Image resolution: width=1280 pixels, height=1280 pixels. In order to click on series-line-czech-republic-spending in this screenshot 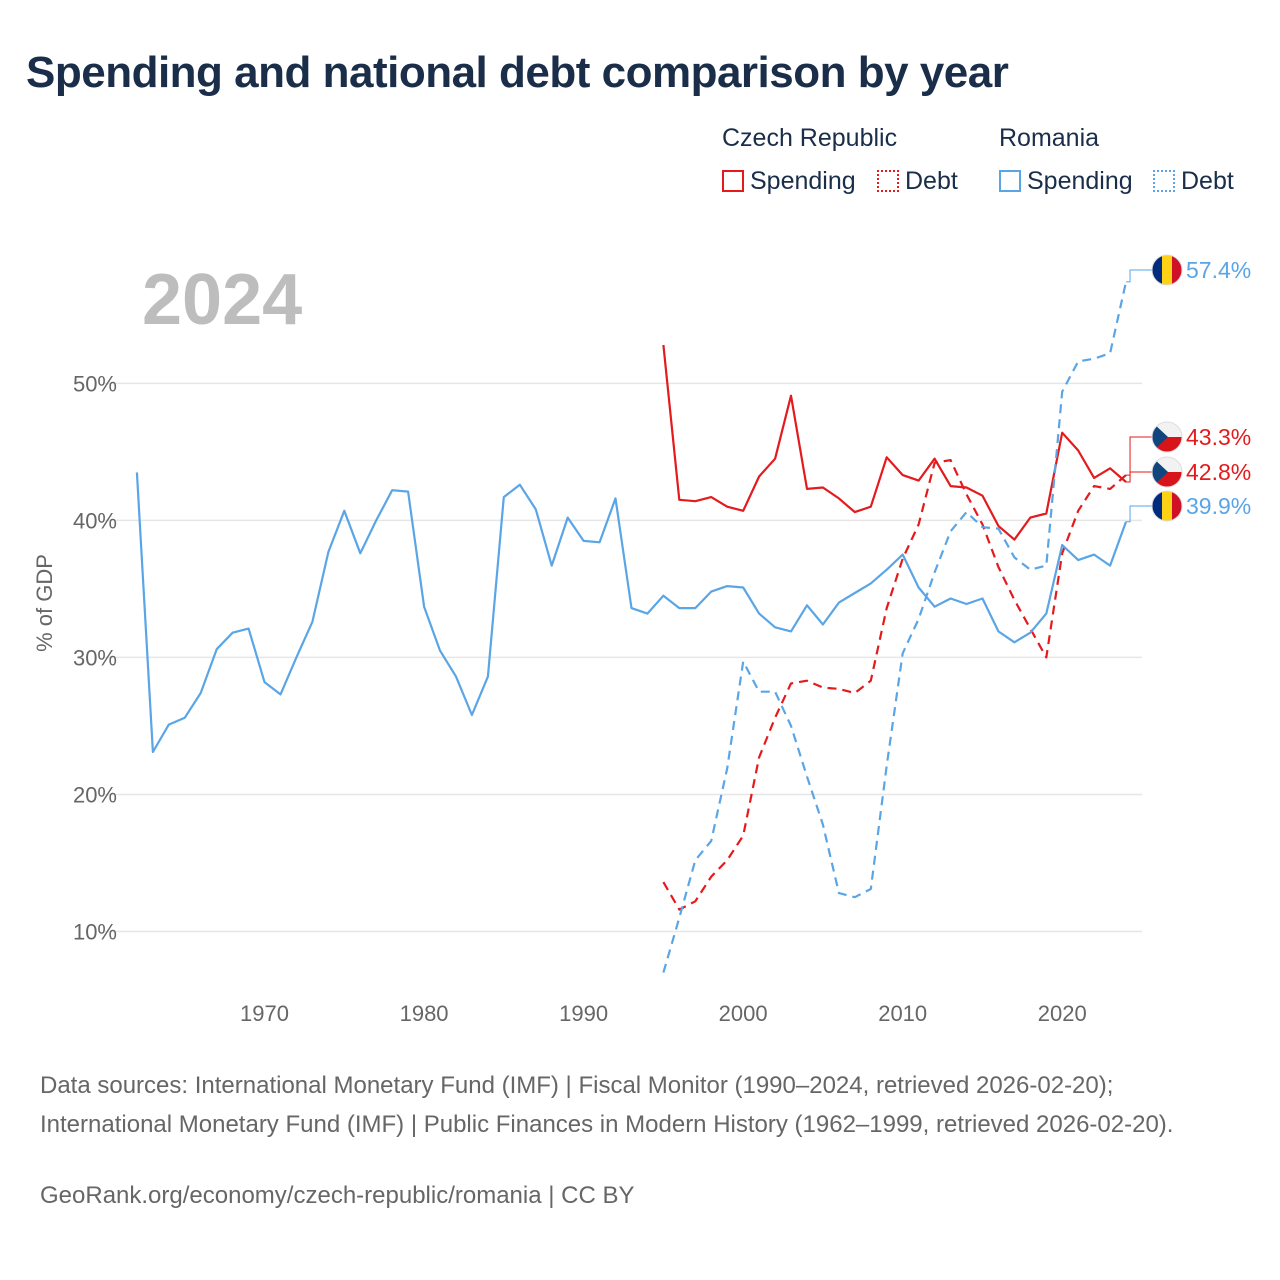, I will do `click(894, 442)`.